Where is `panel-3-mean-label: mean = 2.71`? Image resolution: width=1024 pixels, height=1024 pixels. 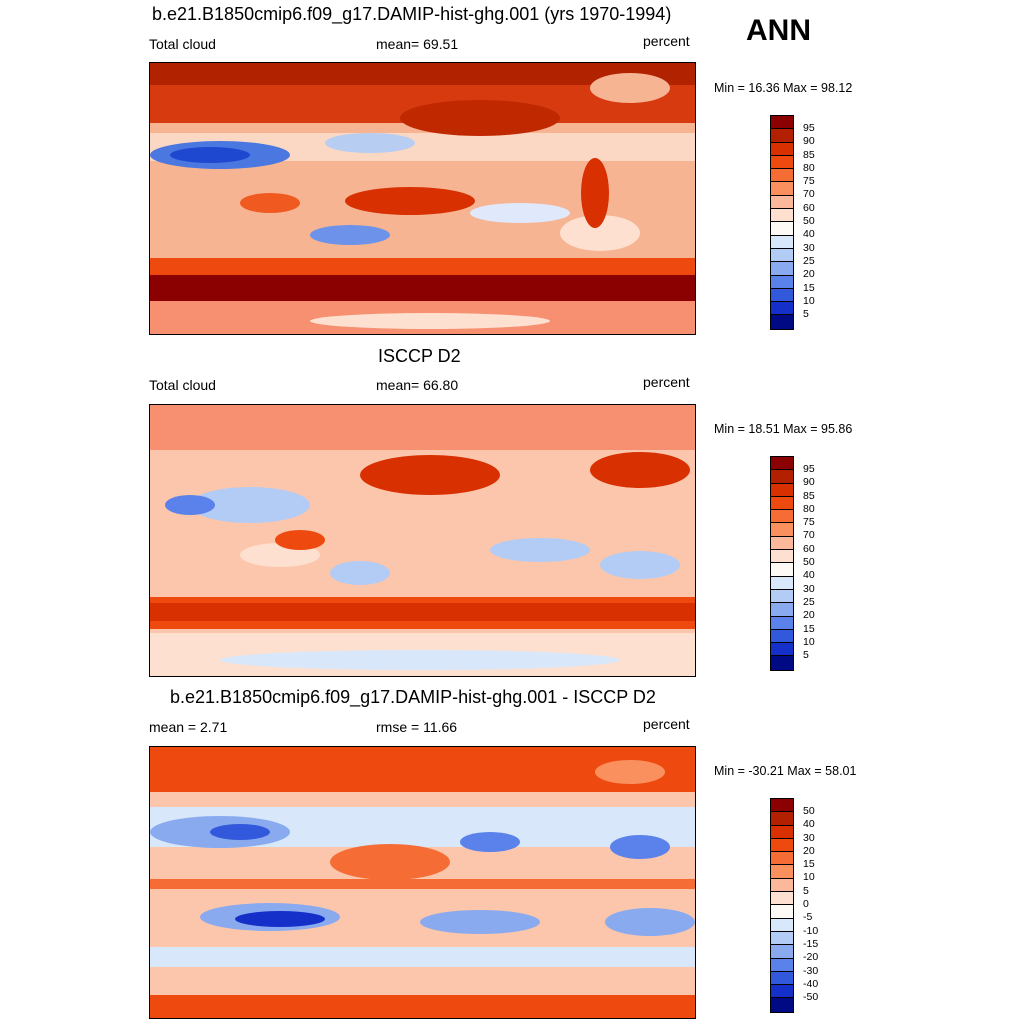
panel-3-mean-label: mean = 2.71 is located at coordinates (188, 727).